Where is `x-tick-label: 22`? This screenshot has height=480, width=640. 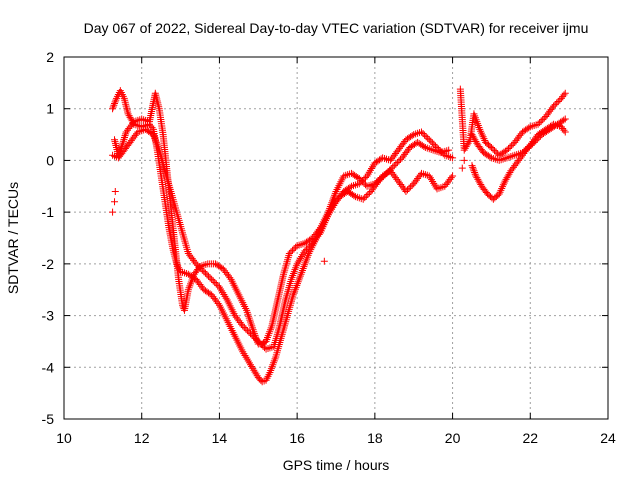 x-tick-label: 22 is located at coordinates (530, 438).